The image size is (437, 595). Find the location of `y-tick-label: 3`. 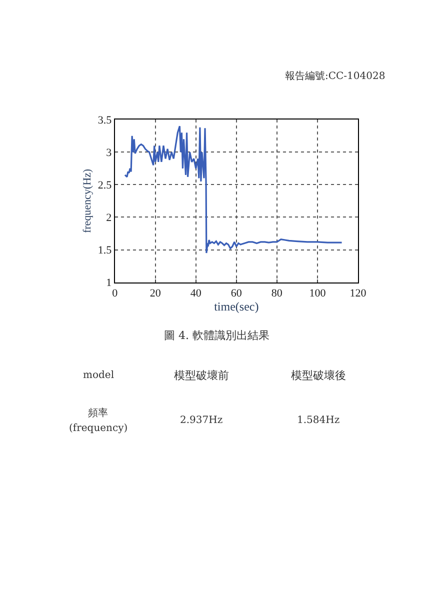

y-tick-label: 3 is located at coordinates (109, 153).